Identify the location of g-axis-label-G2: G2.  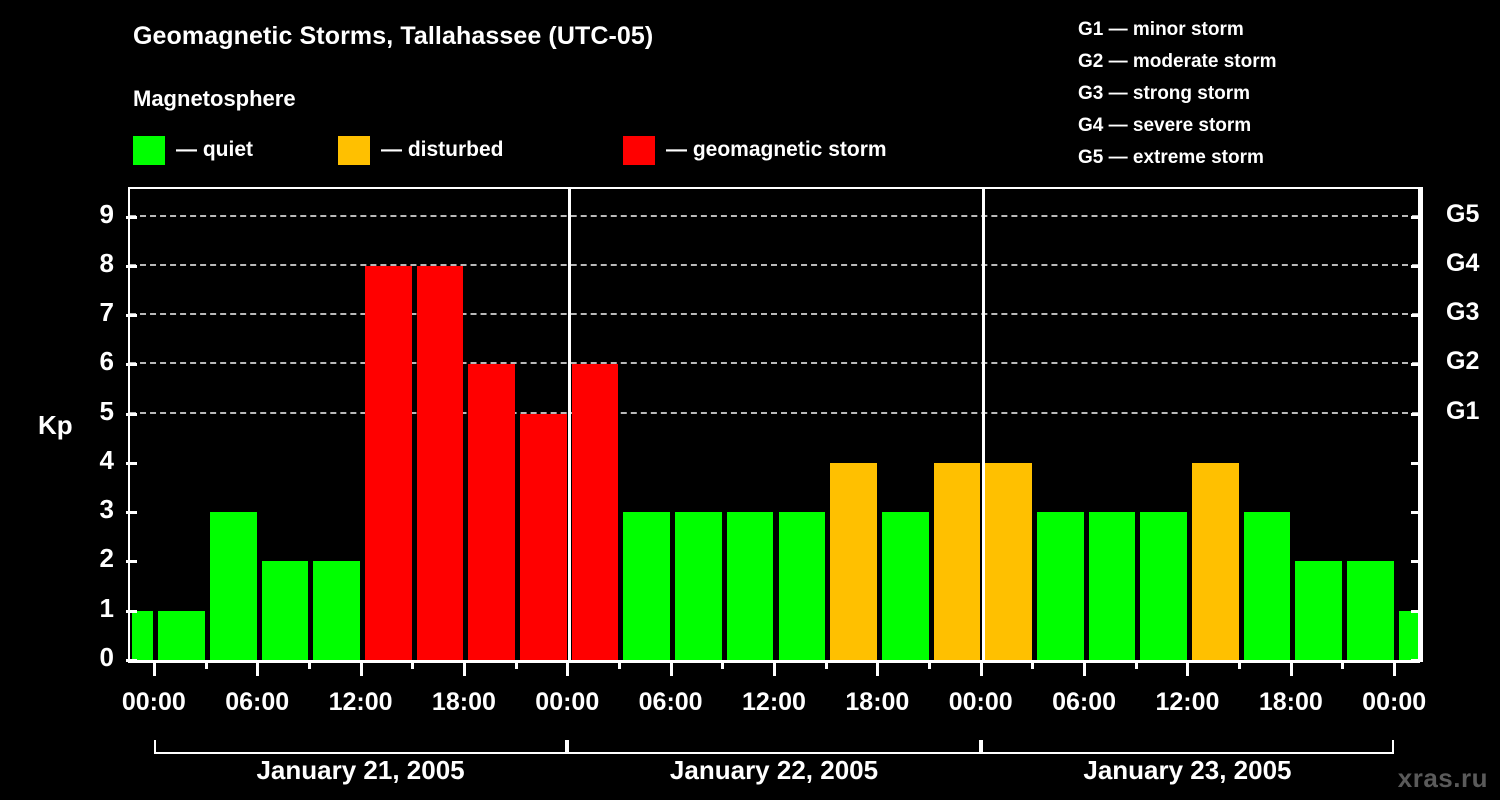
(1463, 361).